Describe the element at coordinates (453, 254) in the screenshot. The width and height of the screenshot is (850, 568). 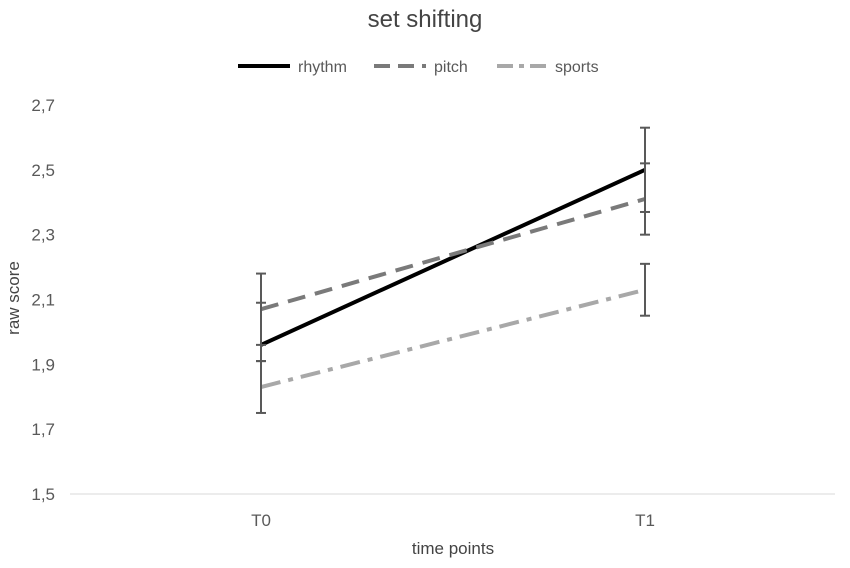
I see `series-line-pitch` at that location.